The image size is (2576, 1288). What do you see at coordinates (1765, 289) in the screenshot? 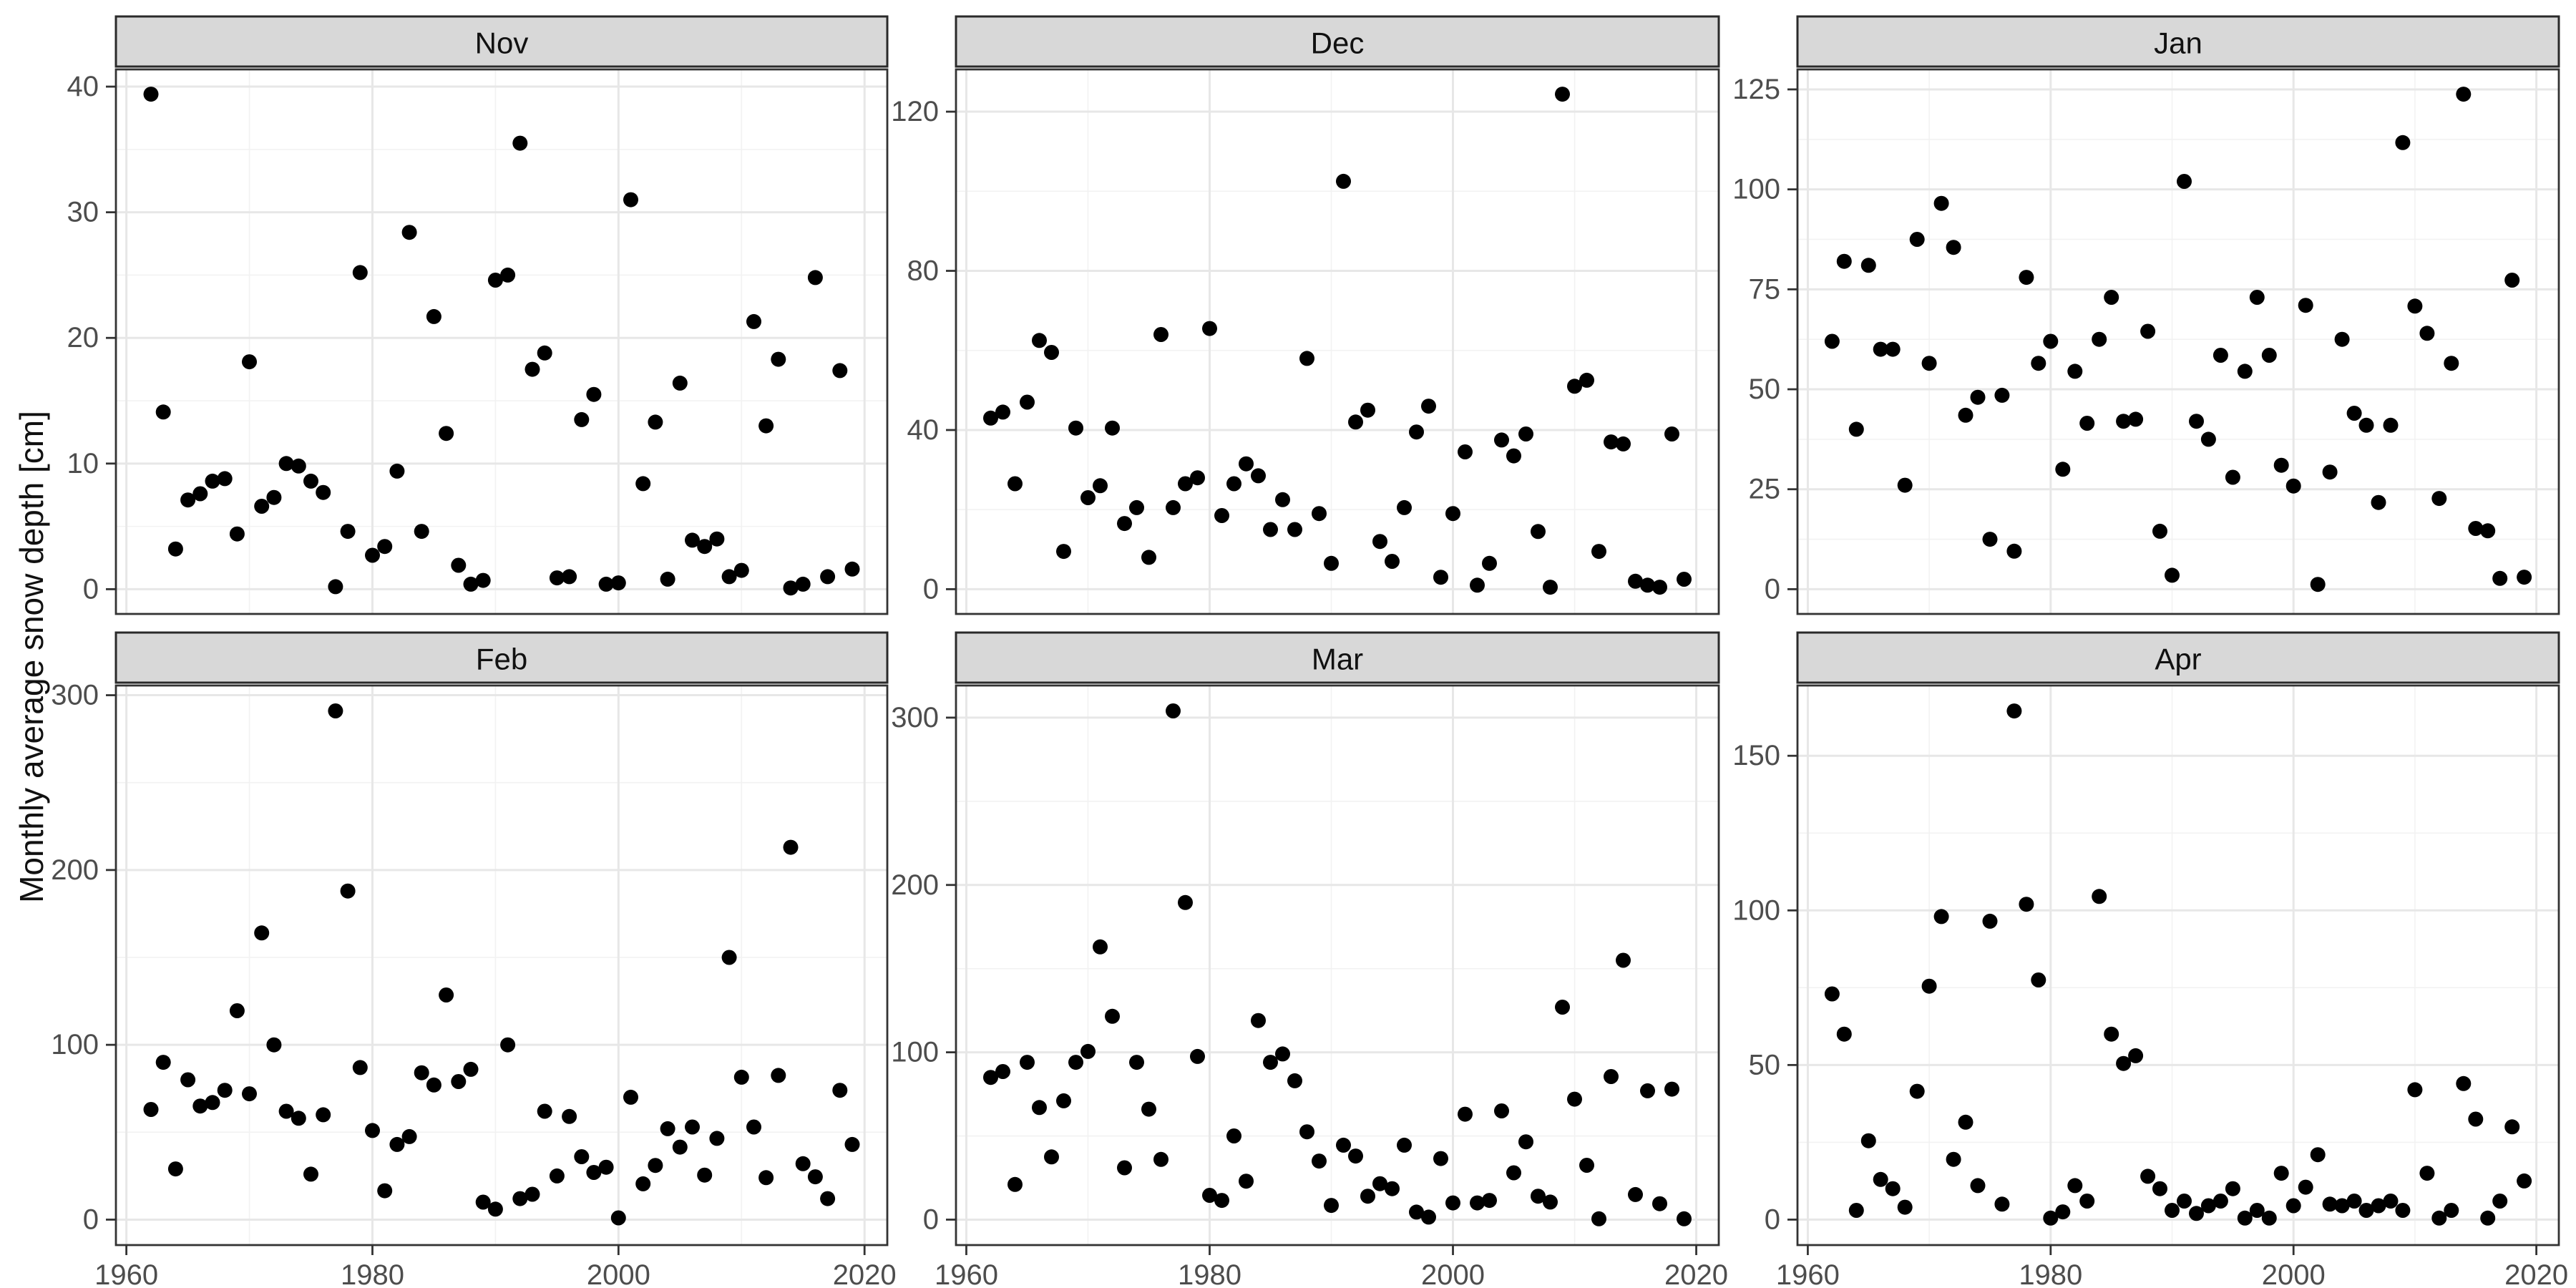
I see `y-tick-label: 75` at bounding box center [1765, 289].